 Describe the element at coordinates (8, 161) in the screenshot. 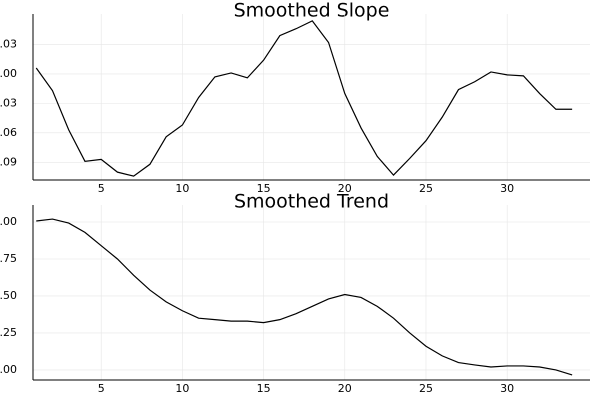

I see `y-tick-label: -0.09` at that location.